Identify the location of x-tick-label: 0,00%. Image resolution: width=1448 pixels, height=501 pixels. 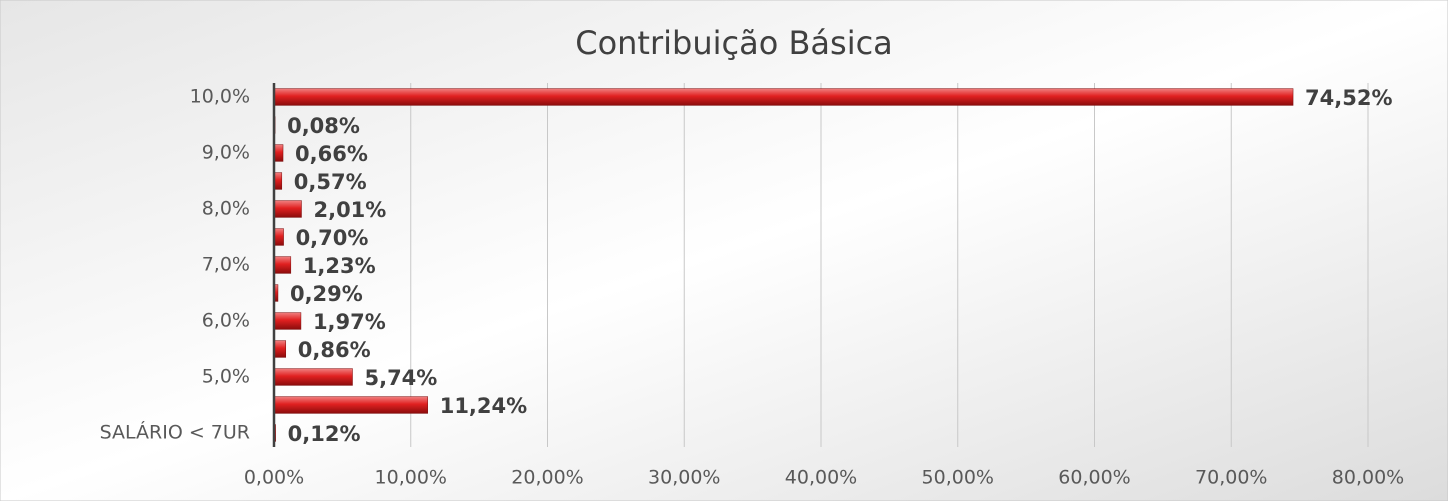
(274, 478).